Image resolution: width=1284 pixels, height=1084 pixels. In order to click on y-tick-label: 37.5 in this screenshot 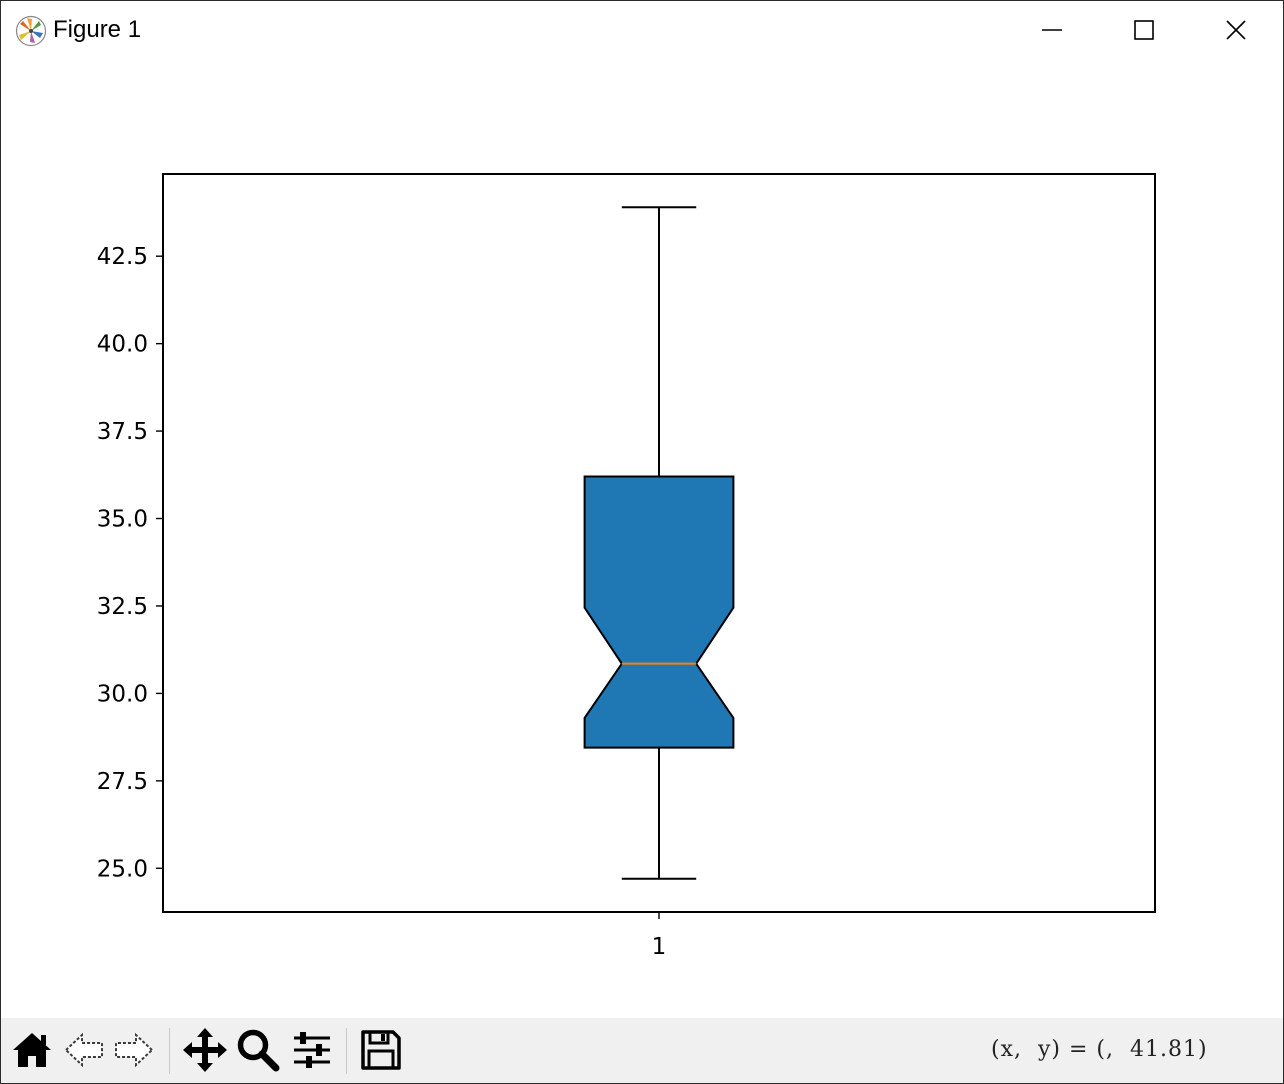, I will do `click(122, 432)`.